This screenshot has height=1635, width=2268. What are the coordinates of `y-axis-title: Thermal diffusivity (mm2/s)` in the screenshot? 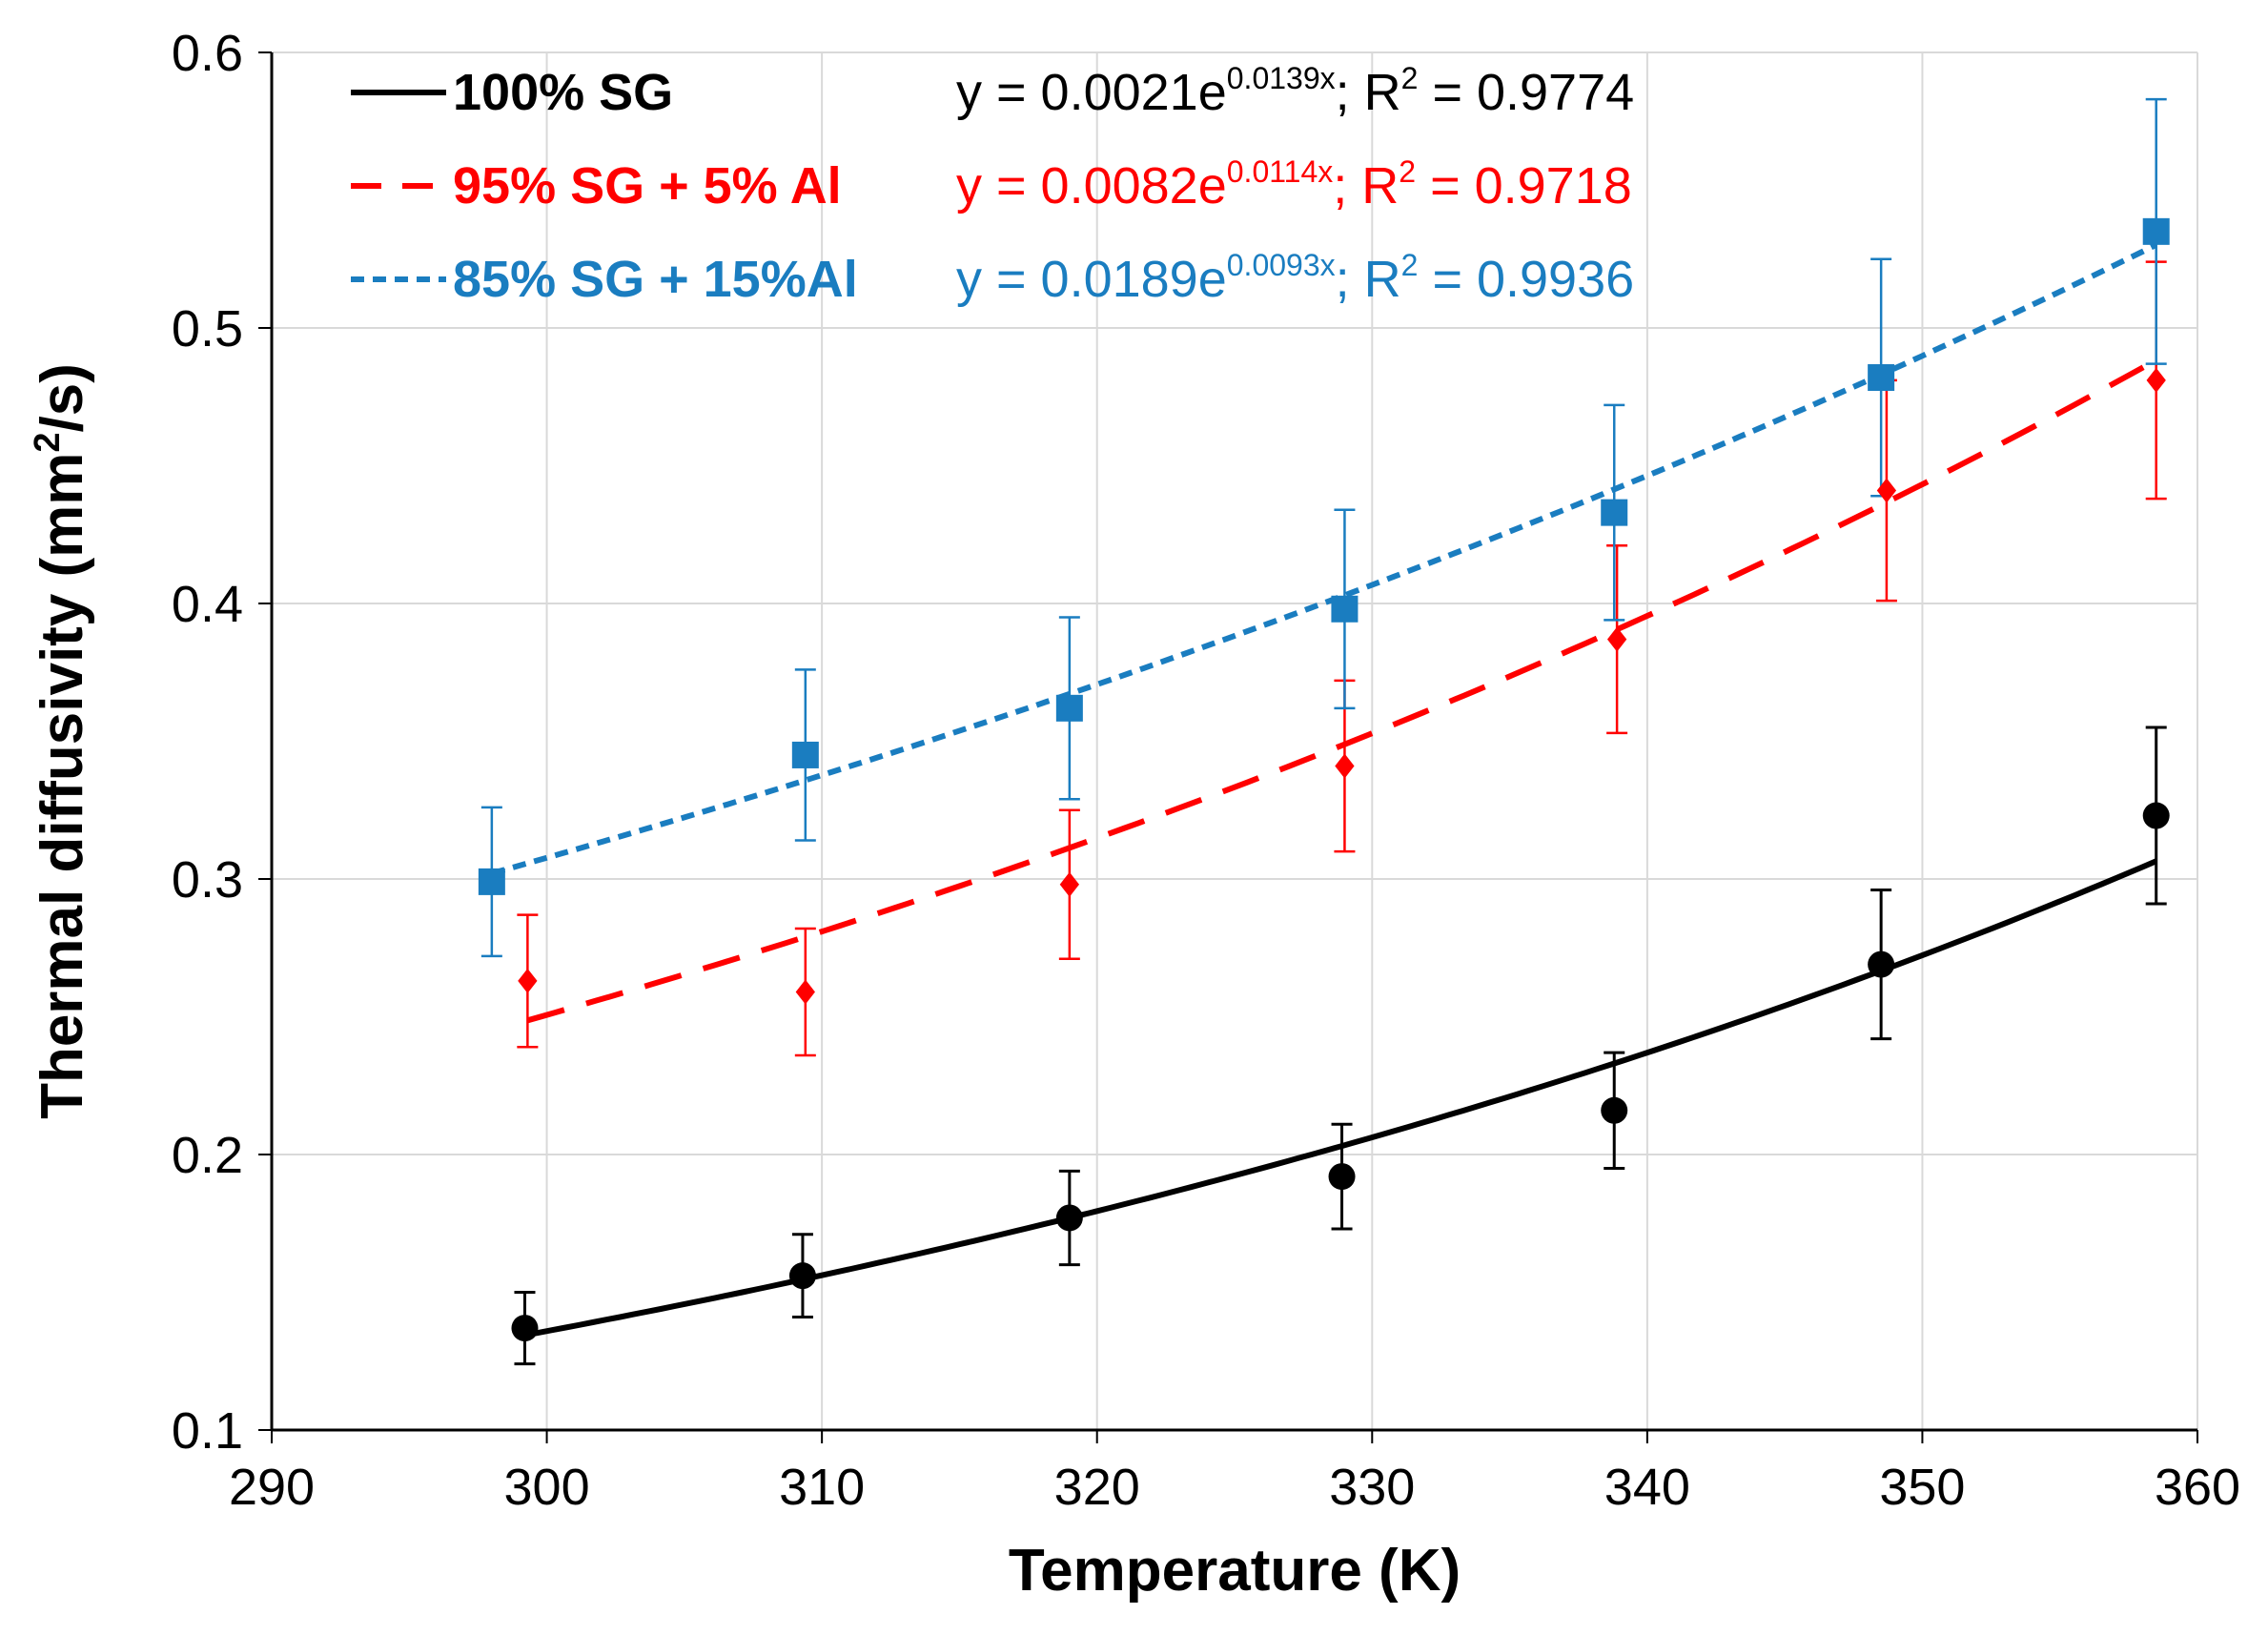 It's located at (61, 741).